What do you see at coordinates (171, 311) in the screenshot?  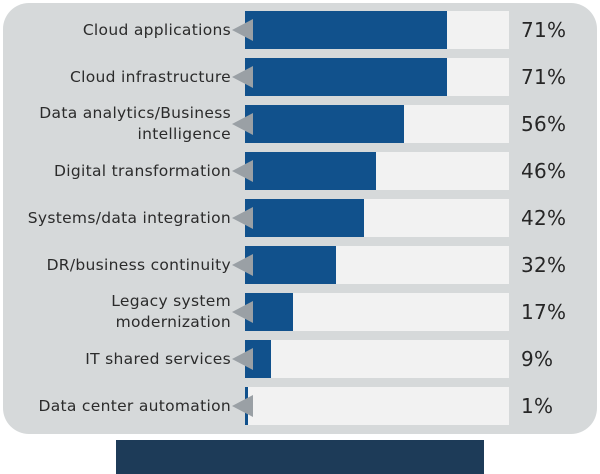 I see `category-label: Legacy system modernization` at bounding box center [171, 311].